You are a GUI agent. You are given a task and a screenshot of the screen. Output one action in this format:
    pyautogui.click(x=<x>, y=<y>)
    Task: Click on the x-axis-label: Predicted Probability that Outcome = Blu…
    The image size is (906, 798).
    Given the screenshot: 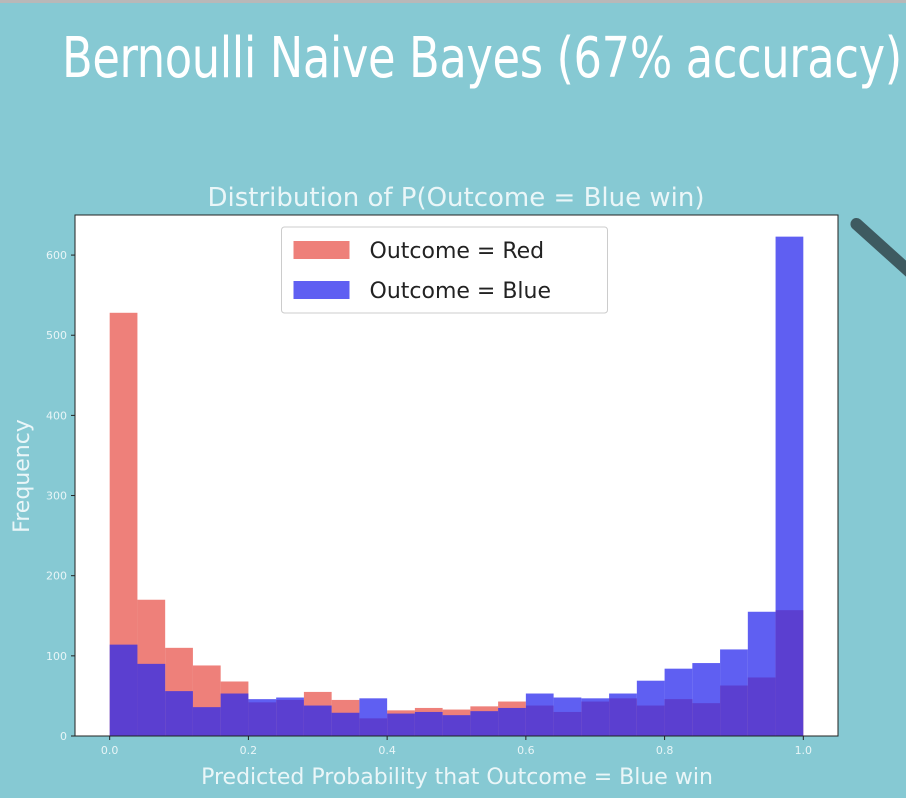 What is the action you would take?
    pyautogui.click(x=457, y=777)
    